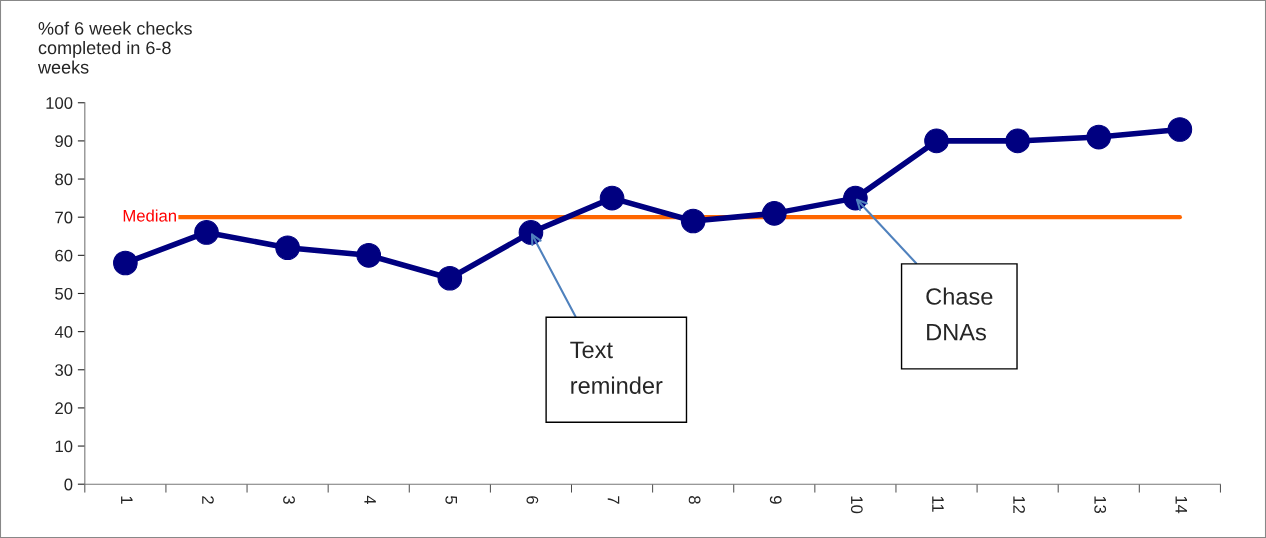 The width and height of the screenshot is (1266, 538). Describe the element at coordinates (149, 215) in the screenshot. I see `ref-line-label: Median` at that location.